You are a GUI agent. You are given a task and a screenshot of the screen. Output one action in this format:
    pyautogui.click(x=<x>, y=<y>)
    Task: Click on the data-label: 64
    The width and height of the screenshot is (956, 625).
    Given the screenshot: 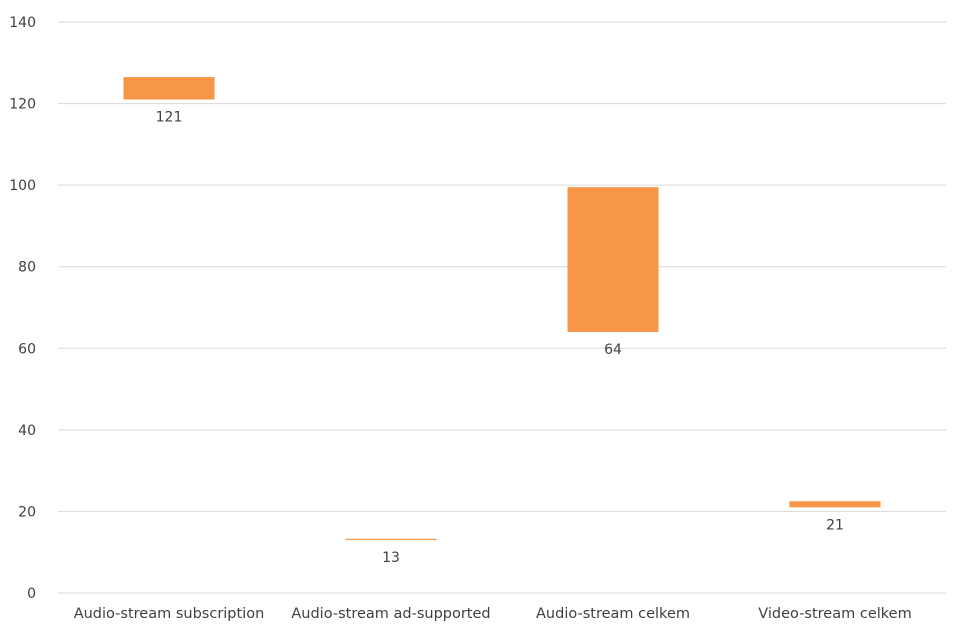 What is the action you would take?
    pyautogui.click(x=613, y=350)
    